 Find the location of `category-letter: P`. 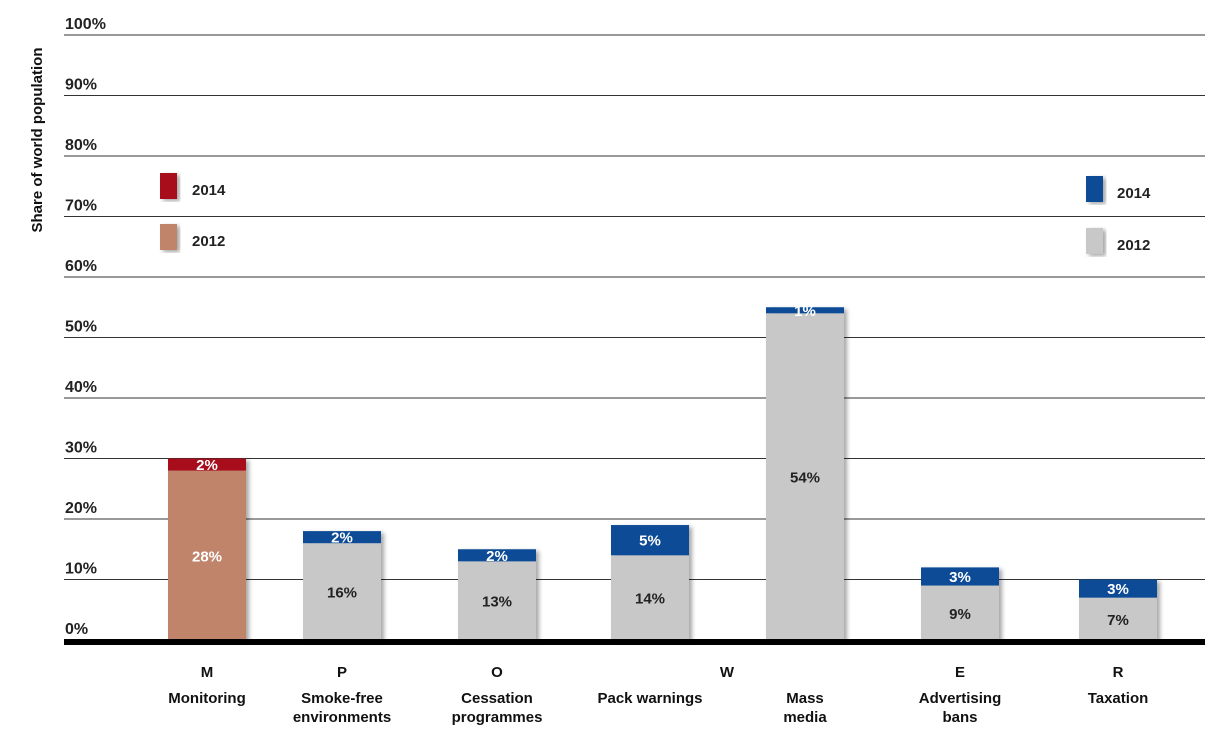

category-letter: P is located at coordinates (342, 672).